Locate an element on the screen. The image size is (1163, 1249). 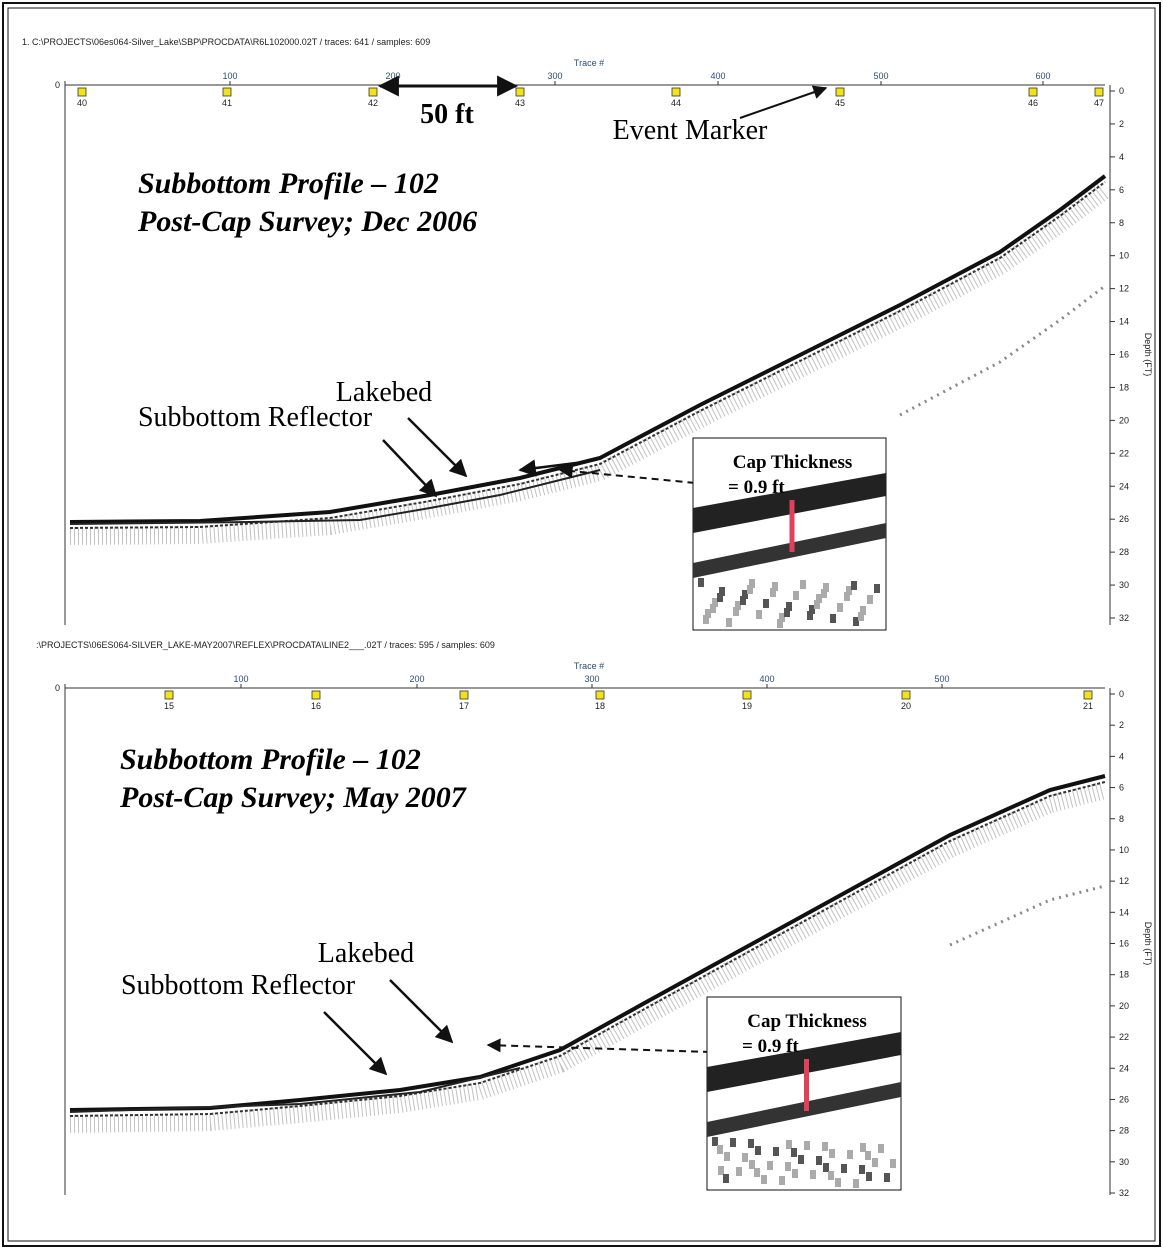
depth-tick-label: 6 is located at coordinates (1121, 190).